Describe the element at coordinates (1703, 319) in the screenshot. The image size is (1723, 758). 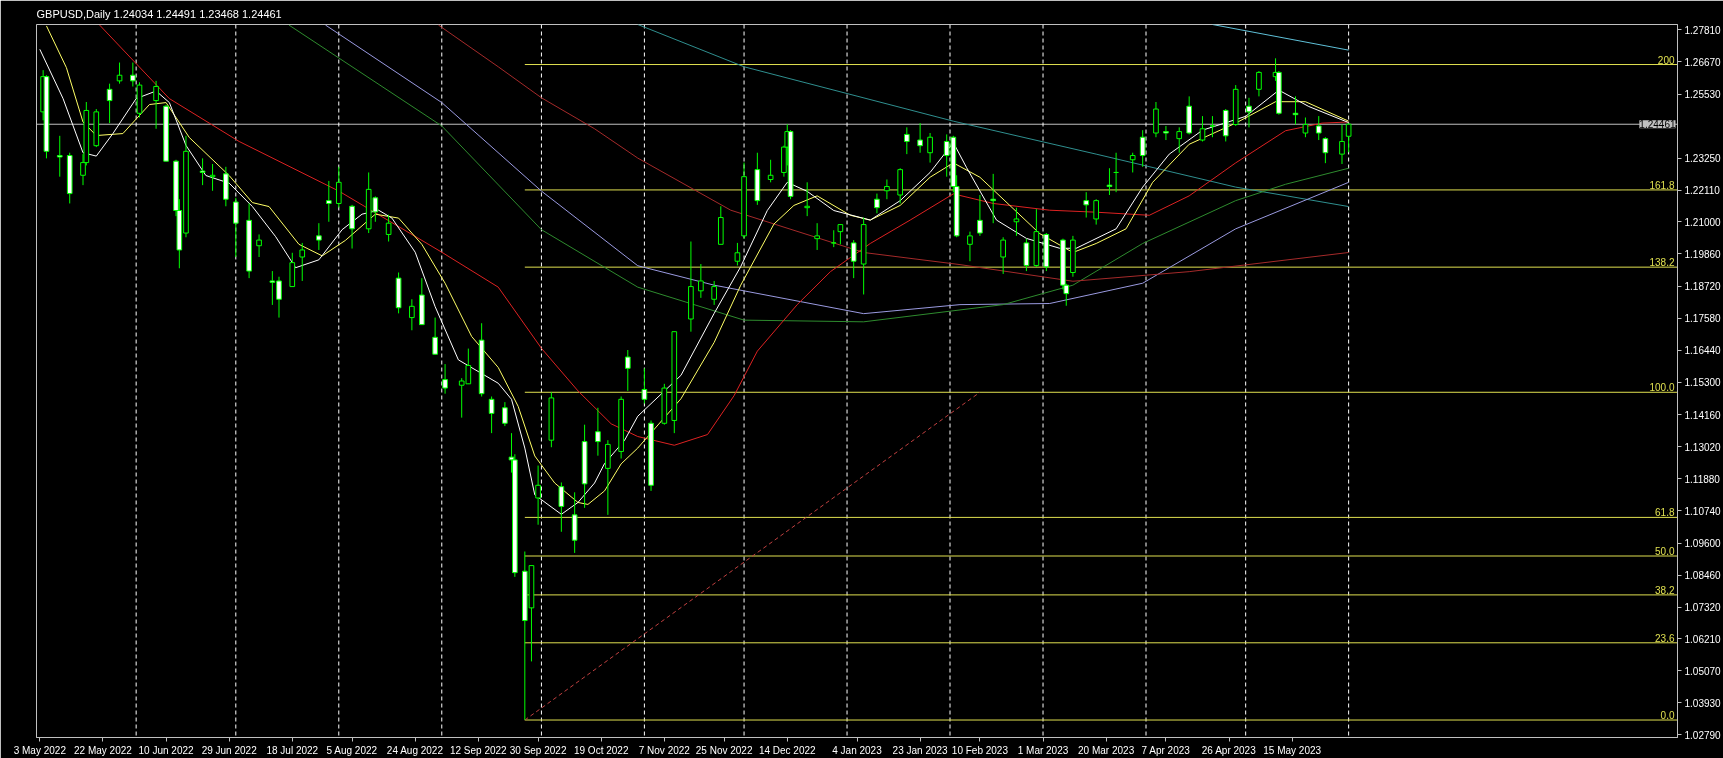
I see `y-tick-label: 1.17580` at that location.